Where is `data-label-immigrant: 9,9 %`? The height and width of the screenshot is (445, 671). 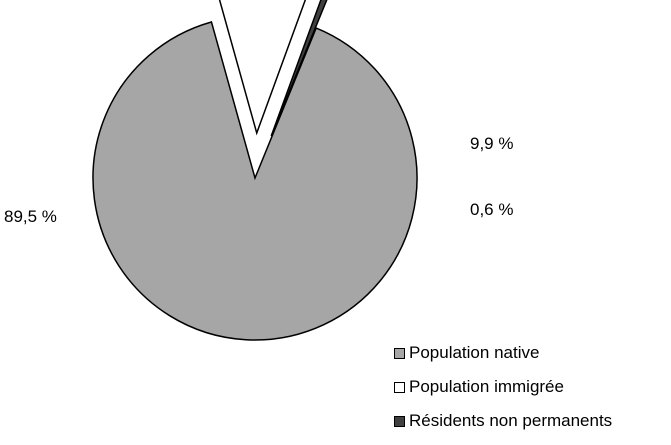 data-label-immigrant: 9,9 % is located at coordinates (491, 143).